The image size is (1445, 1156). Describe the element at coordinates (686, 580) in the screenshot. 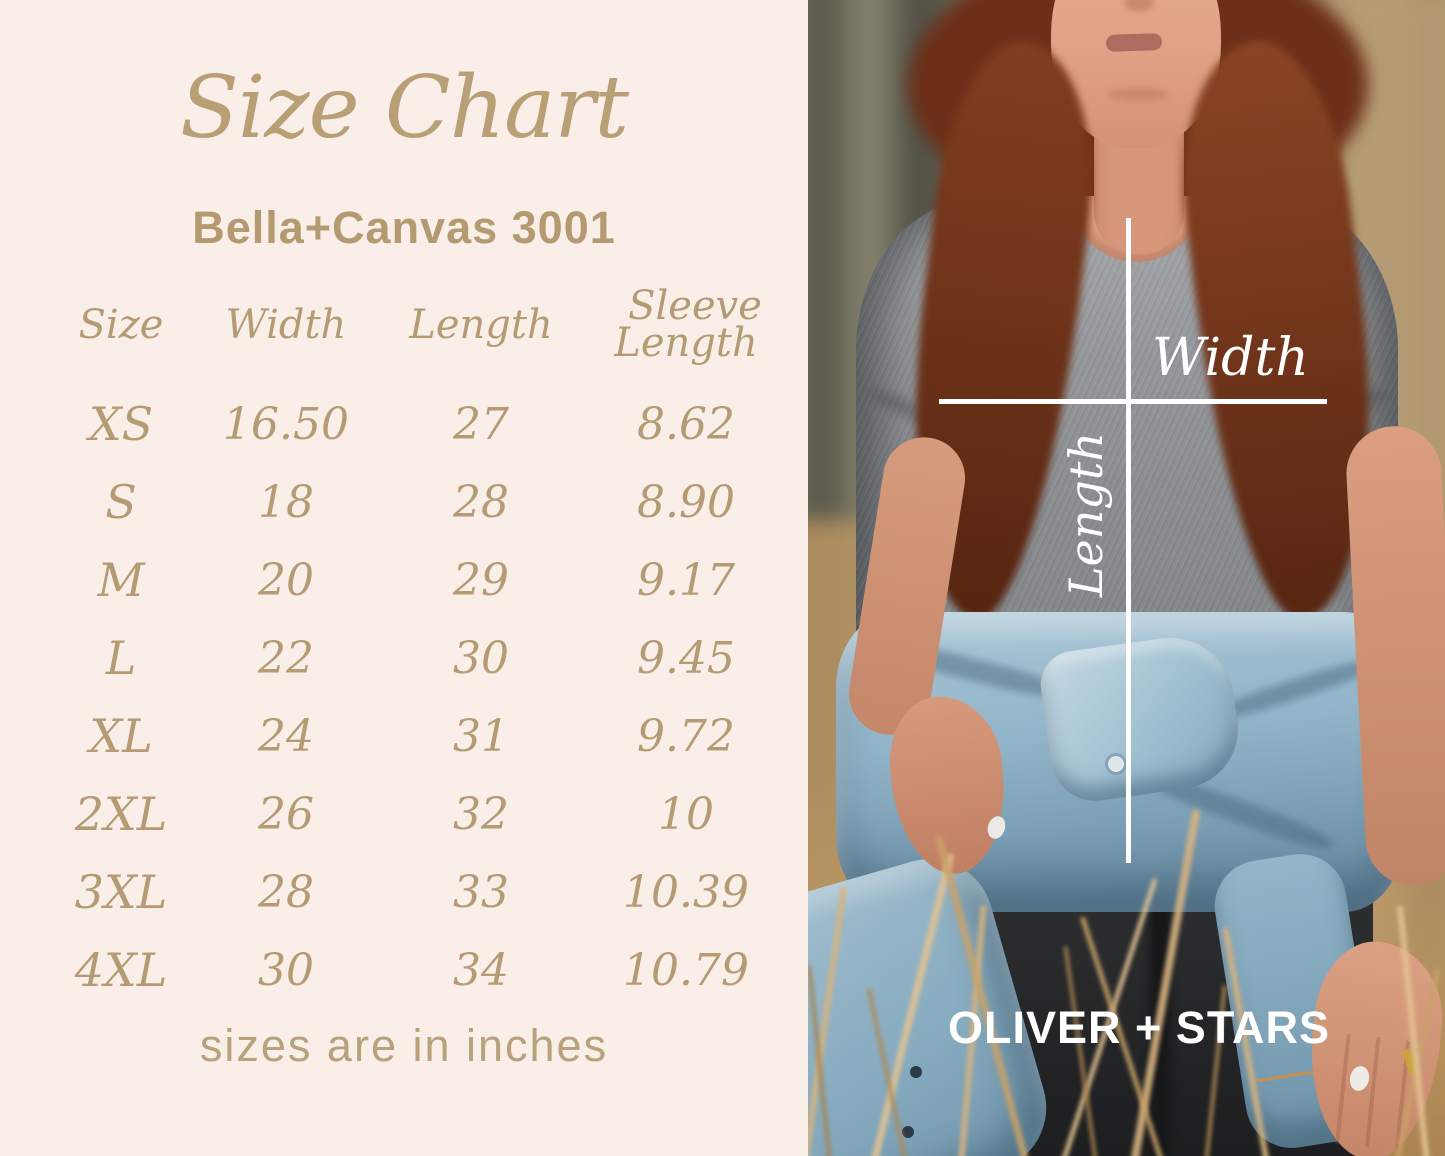

I see `table-cell-sleeve: 9.17` at that location.